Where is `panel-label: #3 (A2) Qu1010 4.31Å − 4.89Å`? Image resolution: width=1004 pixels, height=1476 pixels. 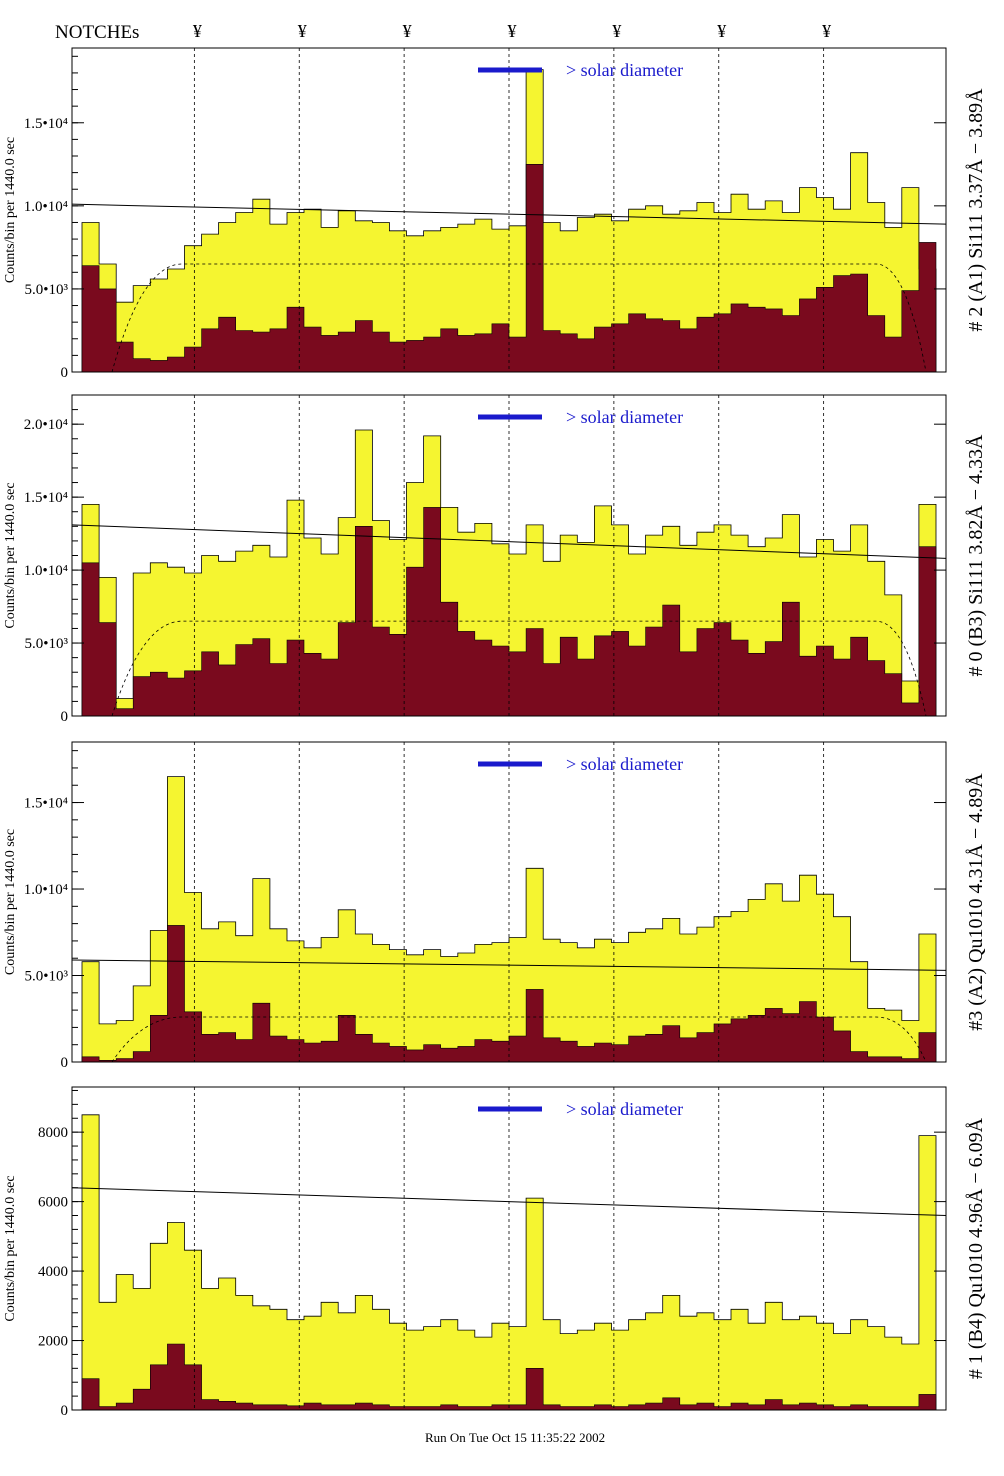
panel-label: #3 (A2) Qu1010 4.31Å − 4.89Å is located at coordinates (976, 902).